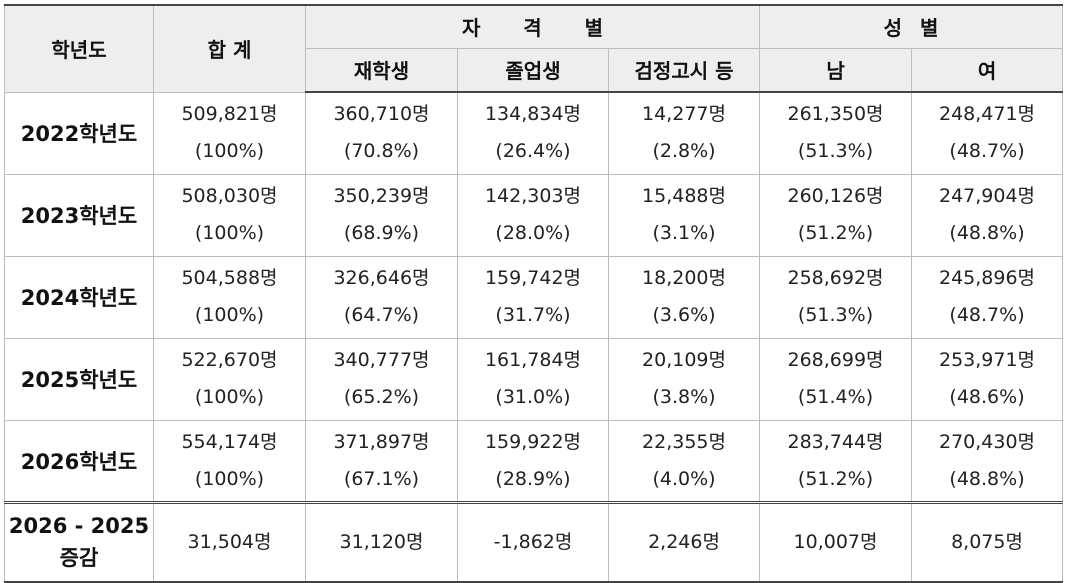 The image size is (1068, 583). I want to click on total-cell: 504,588명 (100%), so click(229, 297).